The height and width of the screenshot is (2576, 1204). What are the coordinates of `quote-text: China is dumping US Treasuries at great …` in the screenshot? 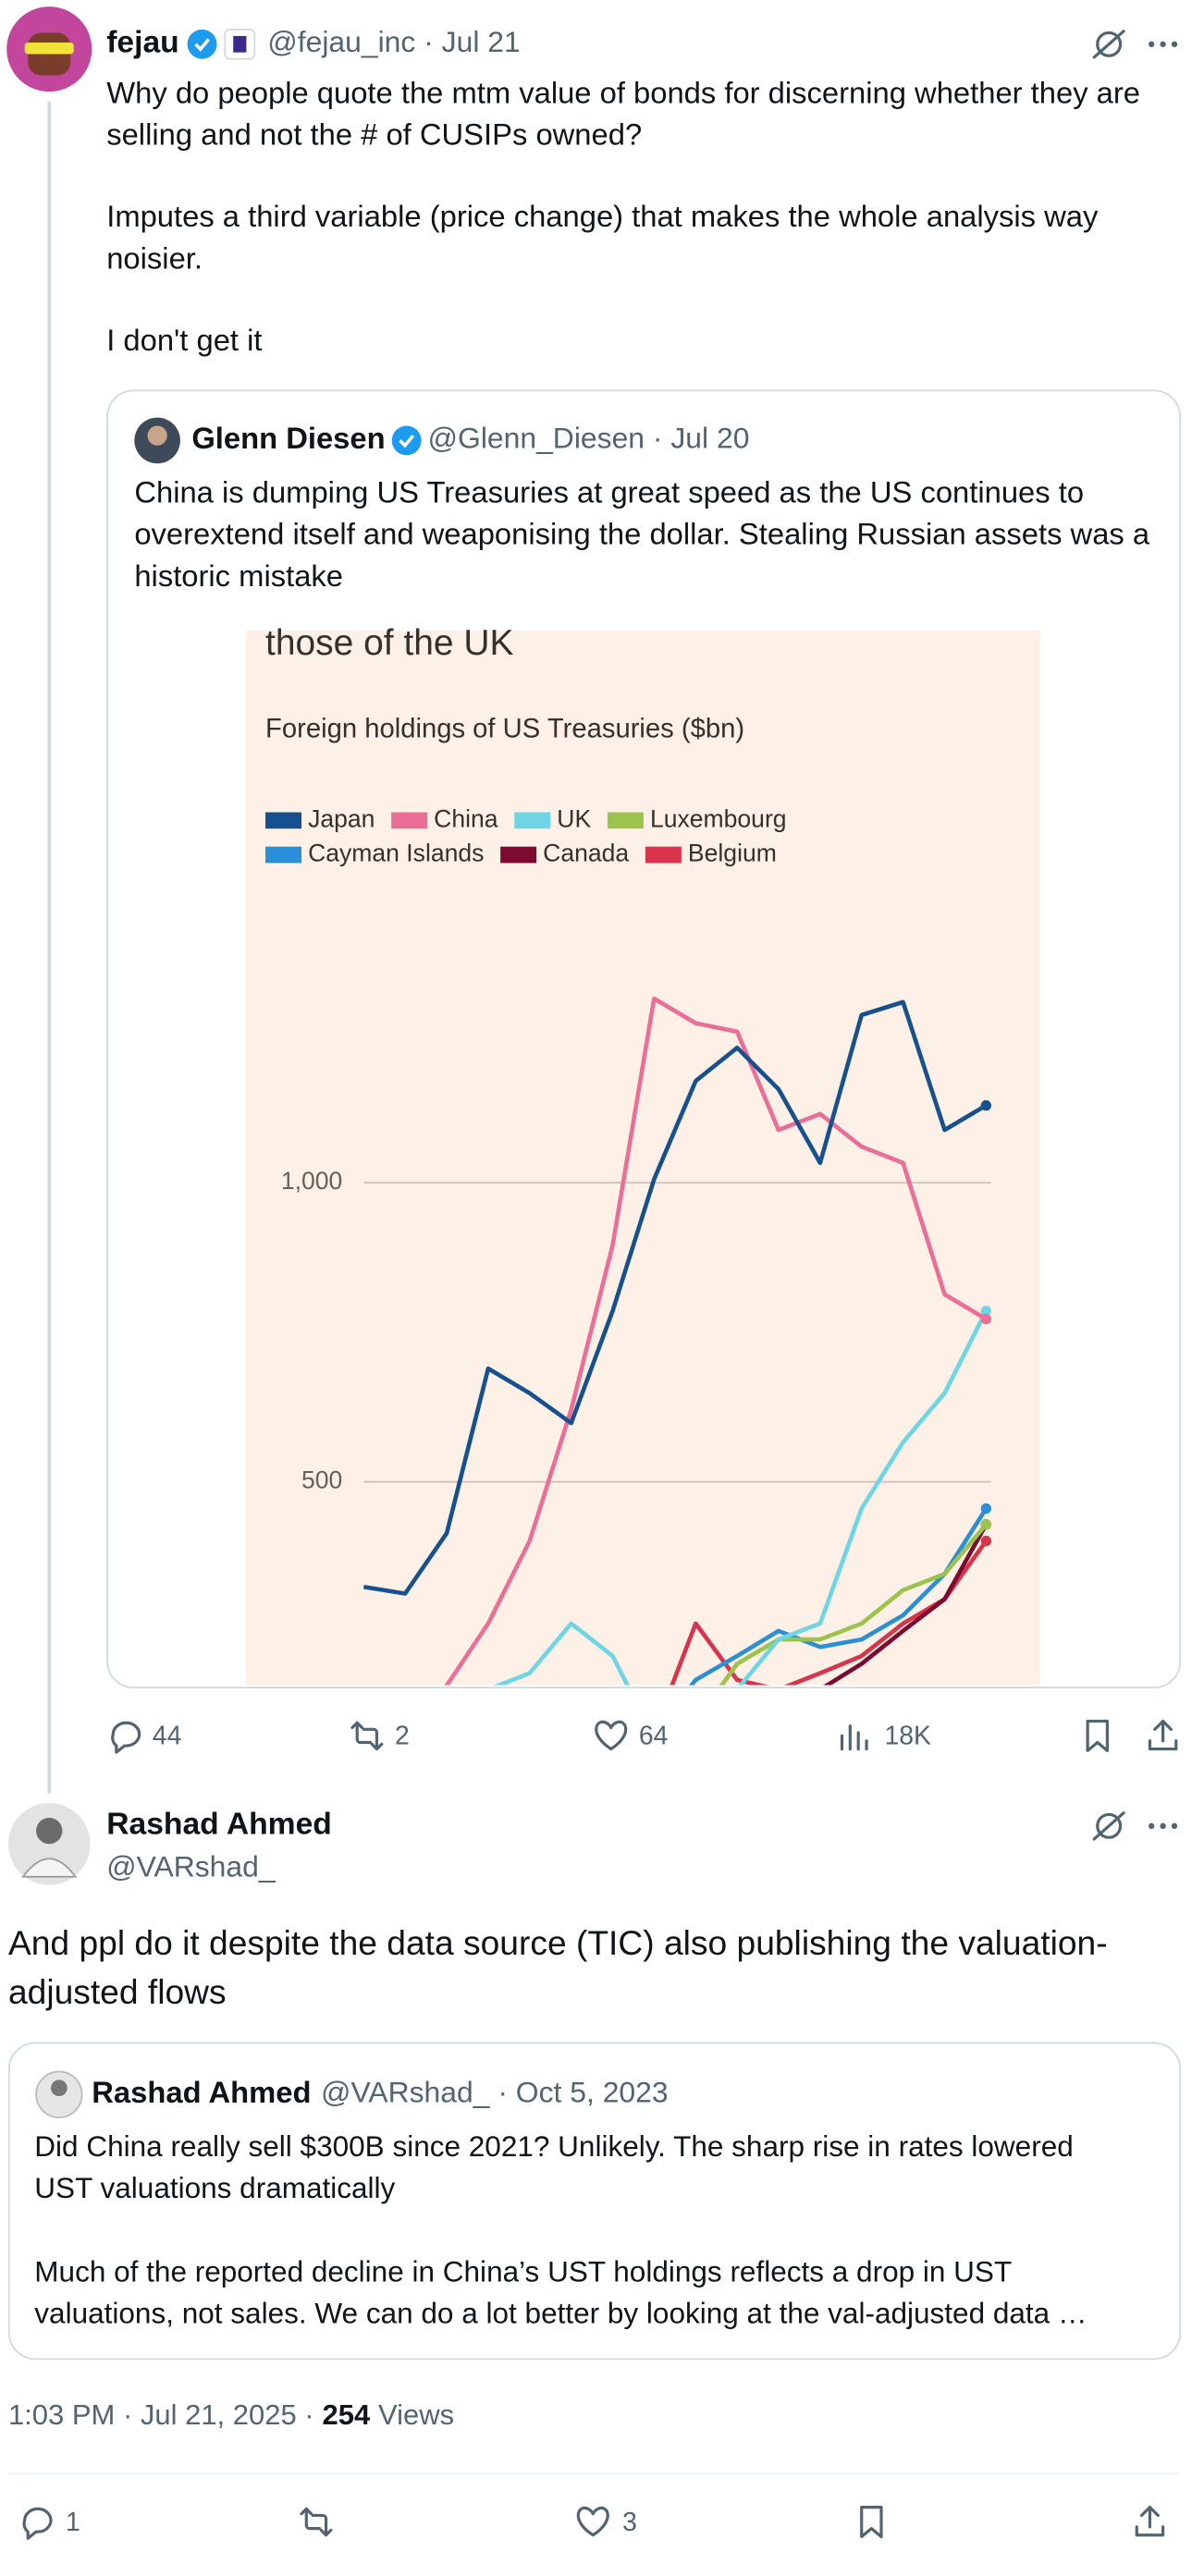 It's located at (609, 492).